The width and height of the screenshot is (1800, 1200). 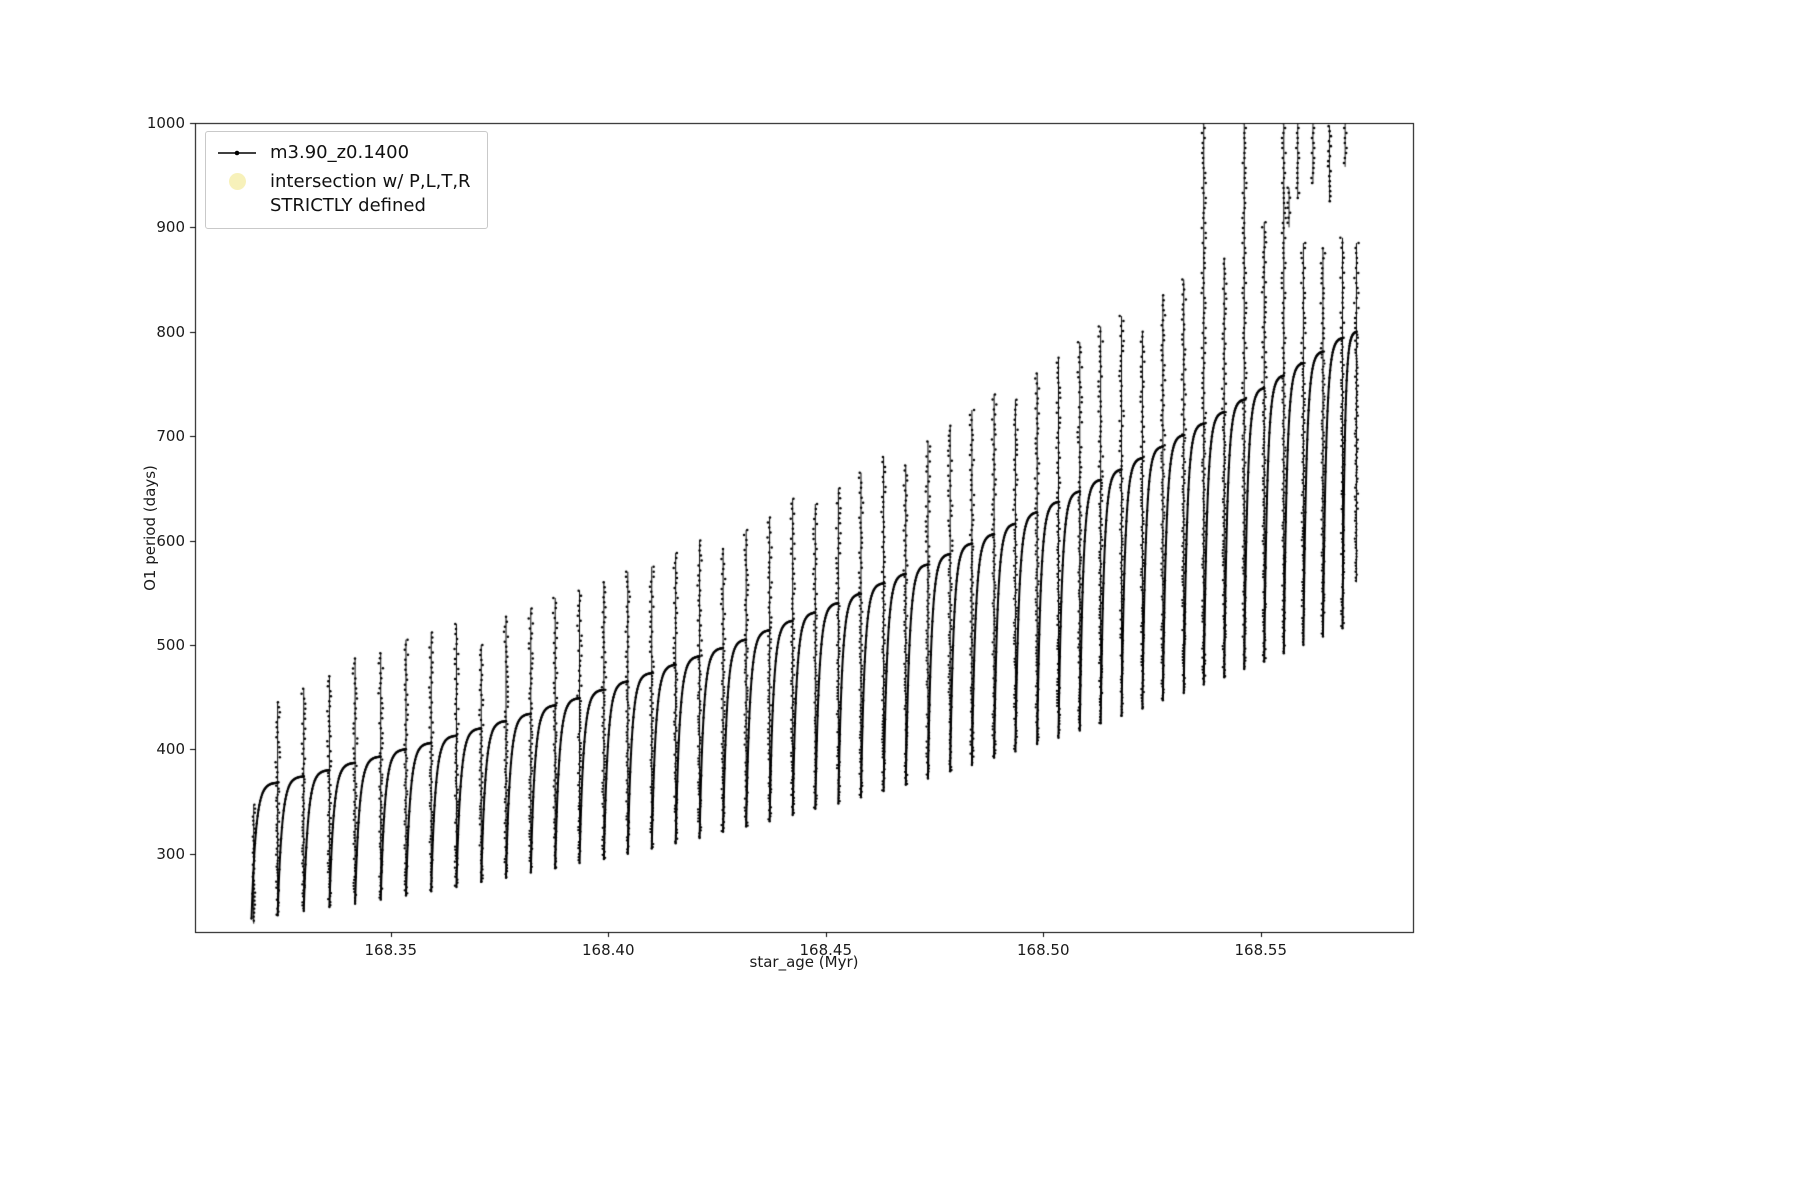 What do you see at coordinates (165, 123) in the screenshot?
I see `y-tick-label: 1000` at bounding box center [165, 123].